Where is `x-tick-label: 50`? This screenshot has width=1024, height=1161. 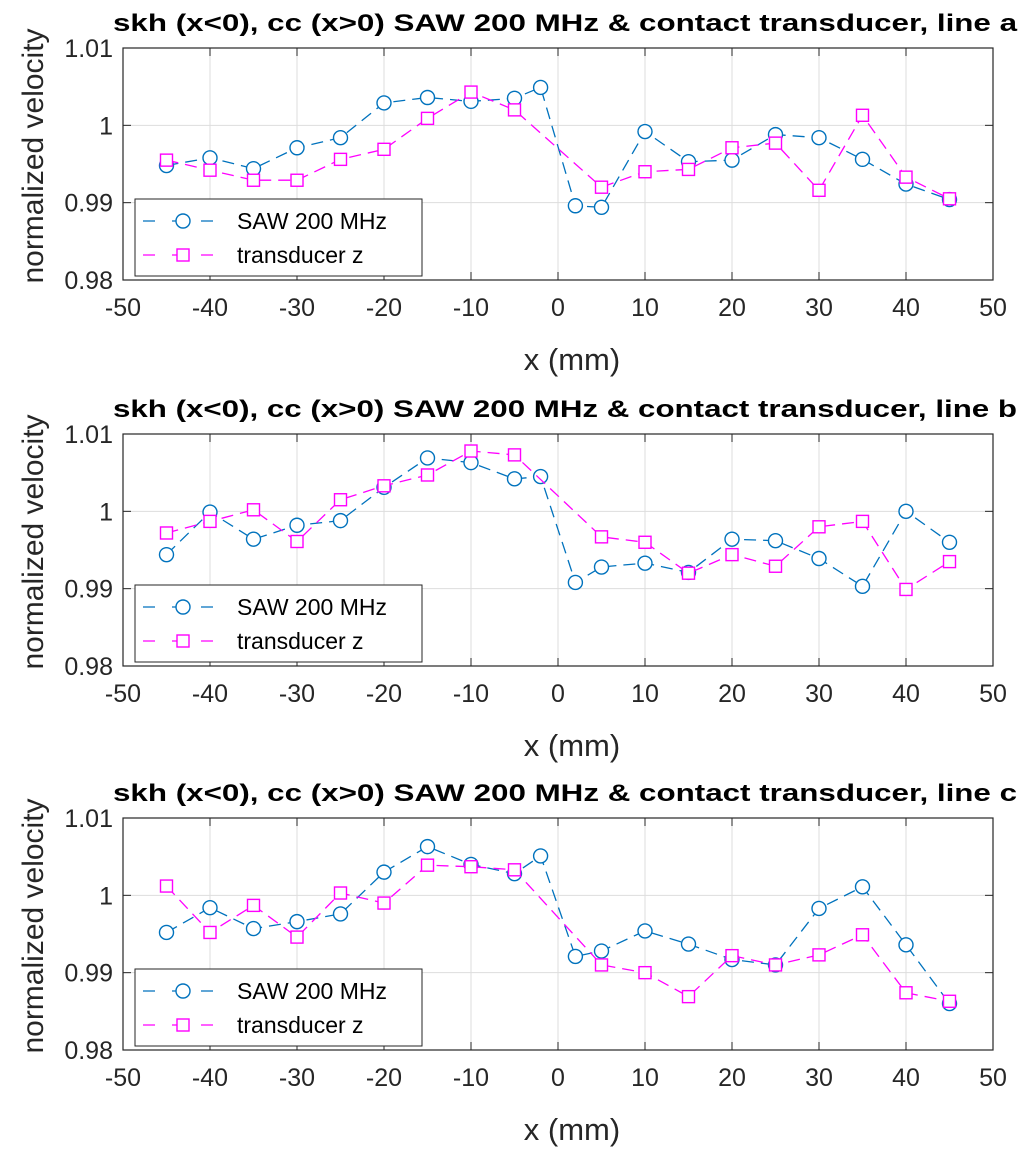
x-tick-label: 50 is located at coordinates (993, 1078).